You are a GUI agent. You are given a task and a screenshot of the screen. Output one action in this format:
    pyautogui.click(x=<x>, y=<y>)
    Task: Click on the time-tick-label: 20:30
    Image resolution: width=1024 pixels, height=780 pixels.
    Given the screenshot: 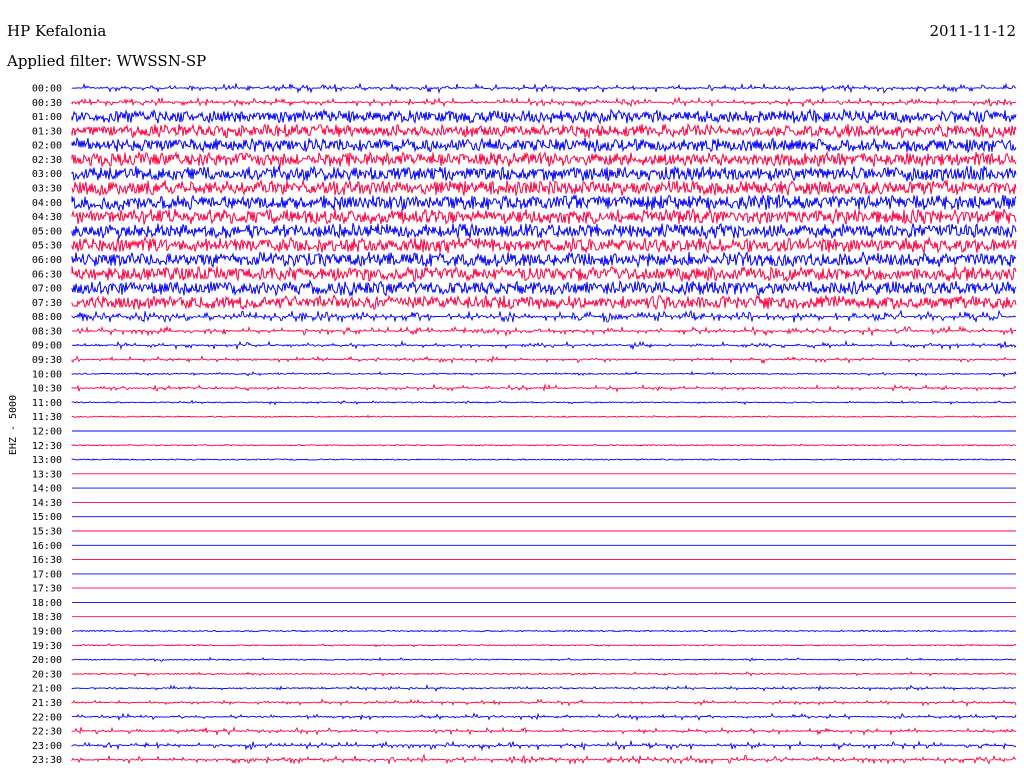 What is the action you would take?
    pyautogui.click(x=47, y=674)
    